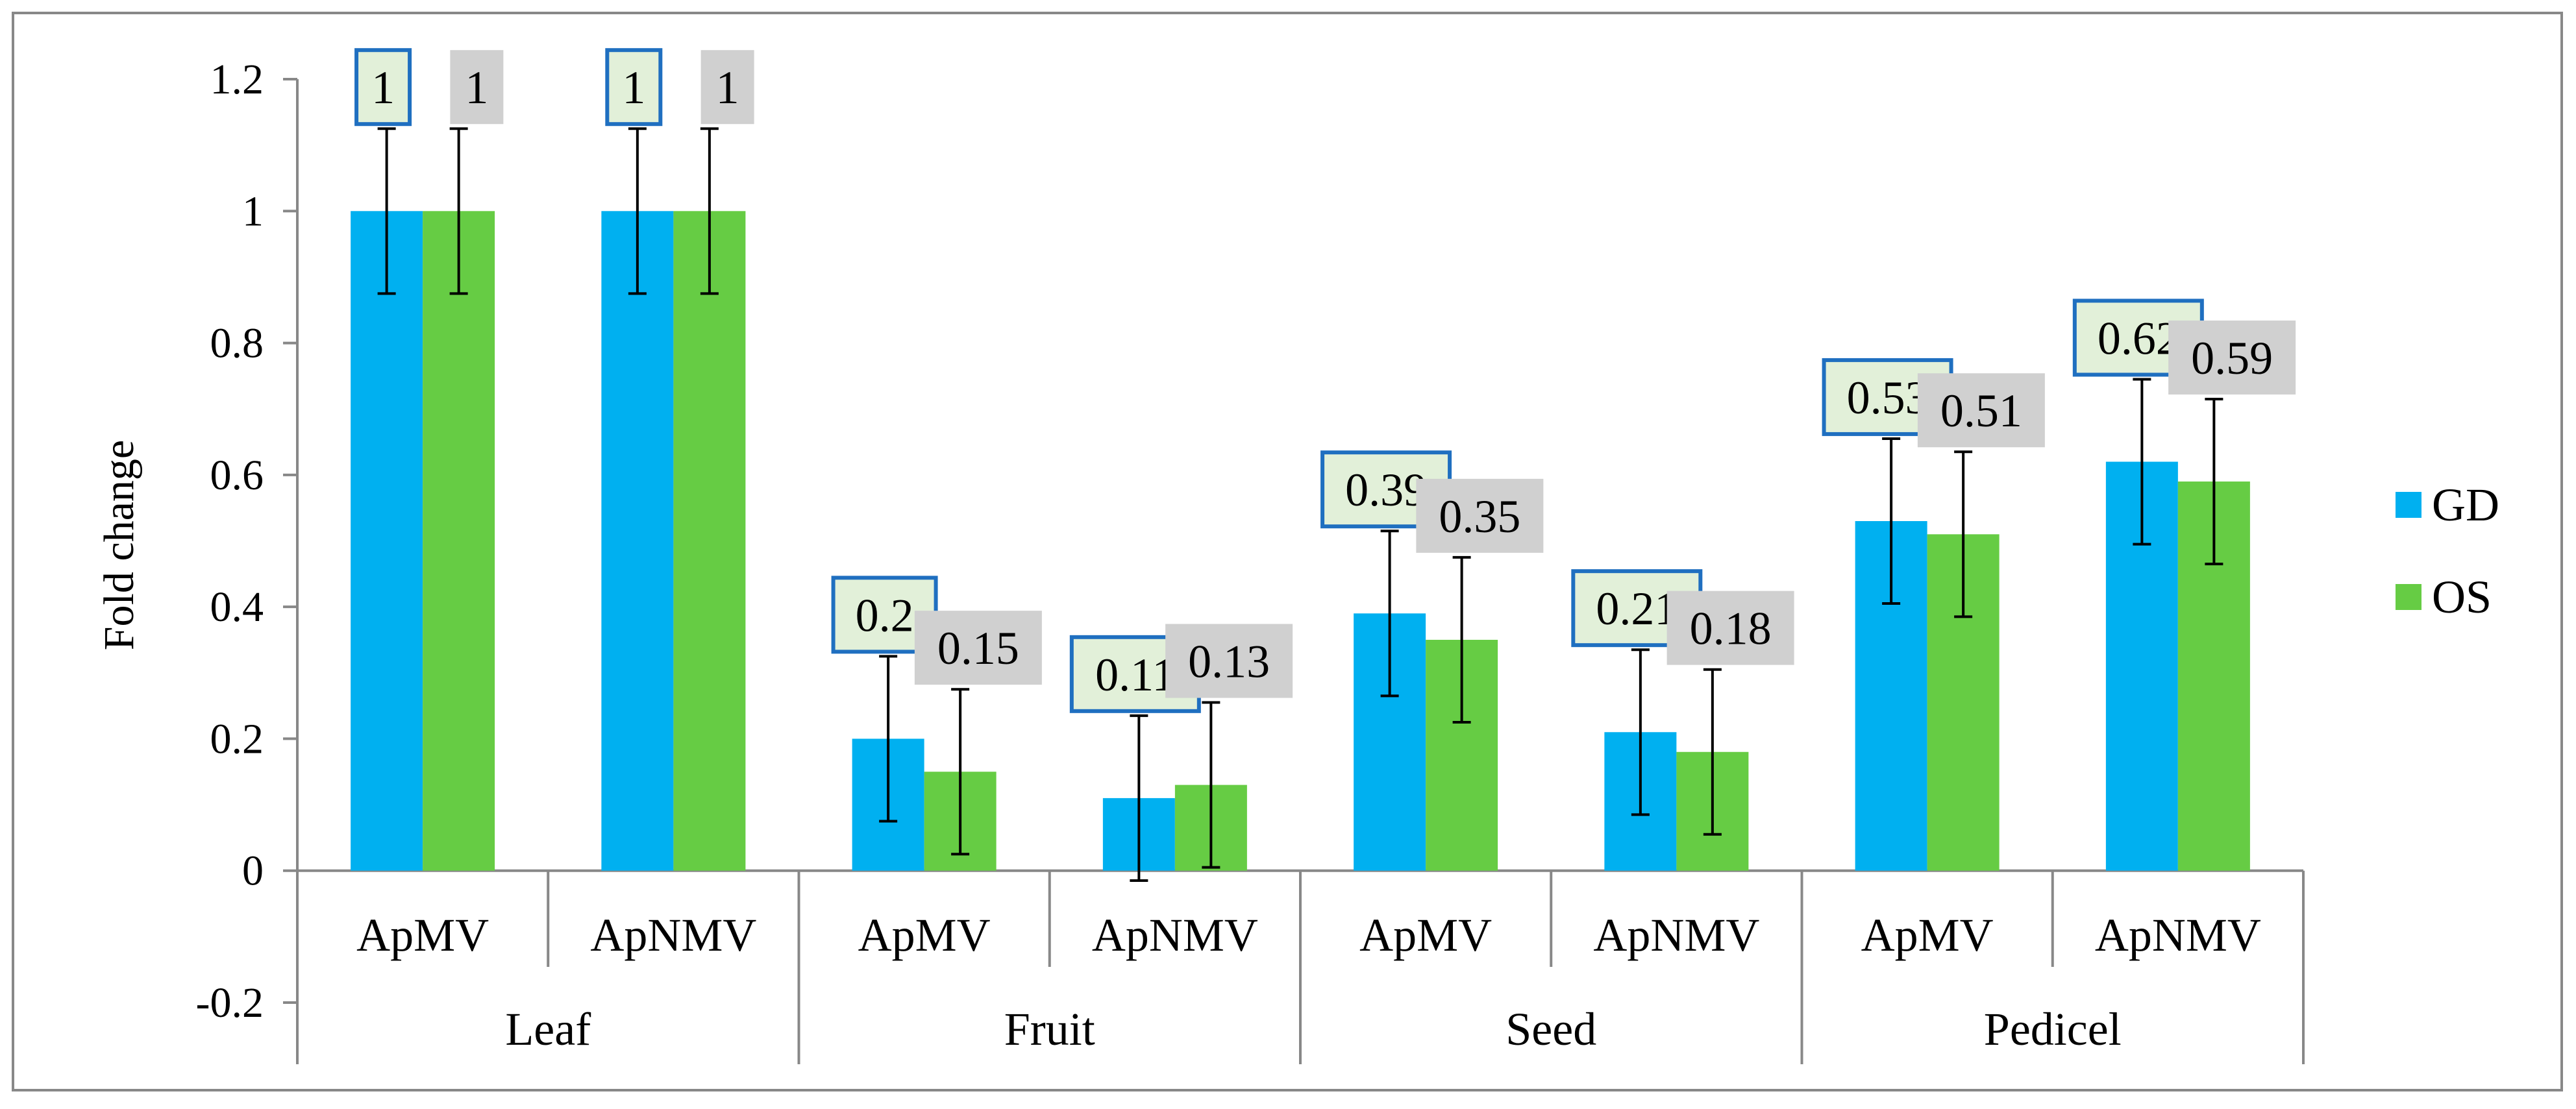 This screenshot has width=2576, height=1109. What do you see at coordinates (253, 871) in the screenshot?
I see `y-tick-label: 0` at bounding box center [253, 871].